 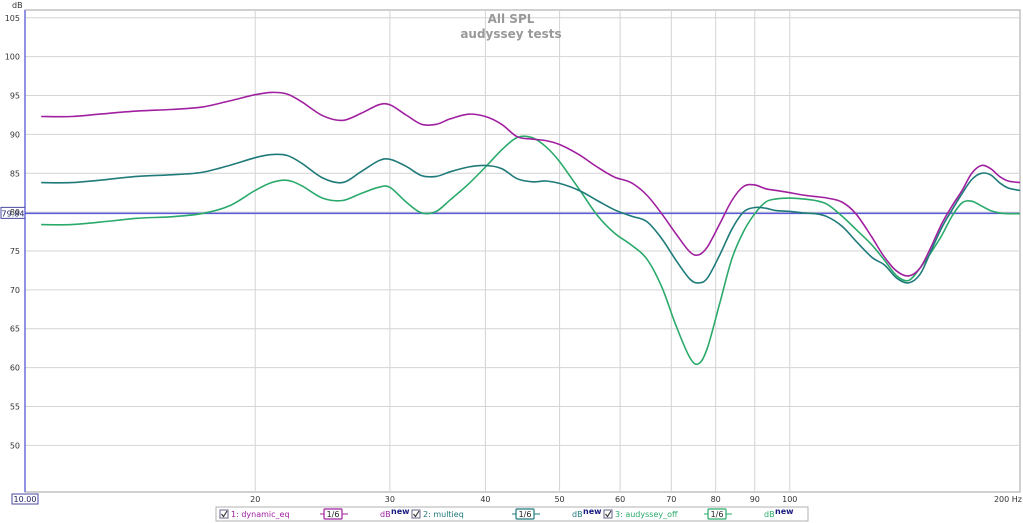 I want to click on y-tick-label: 55, so click(x=15, y=406).